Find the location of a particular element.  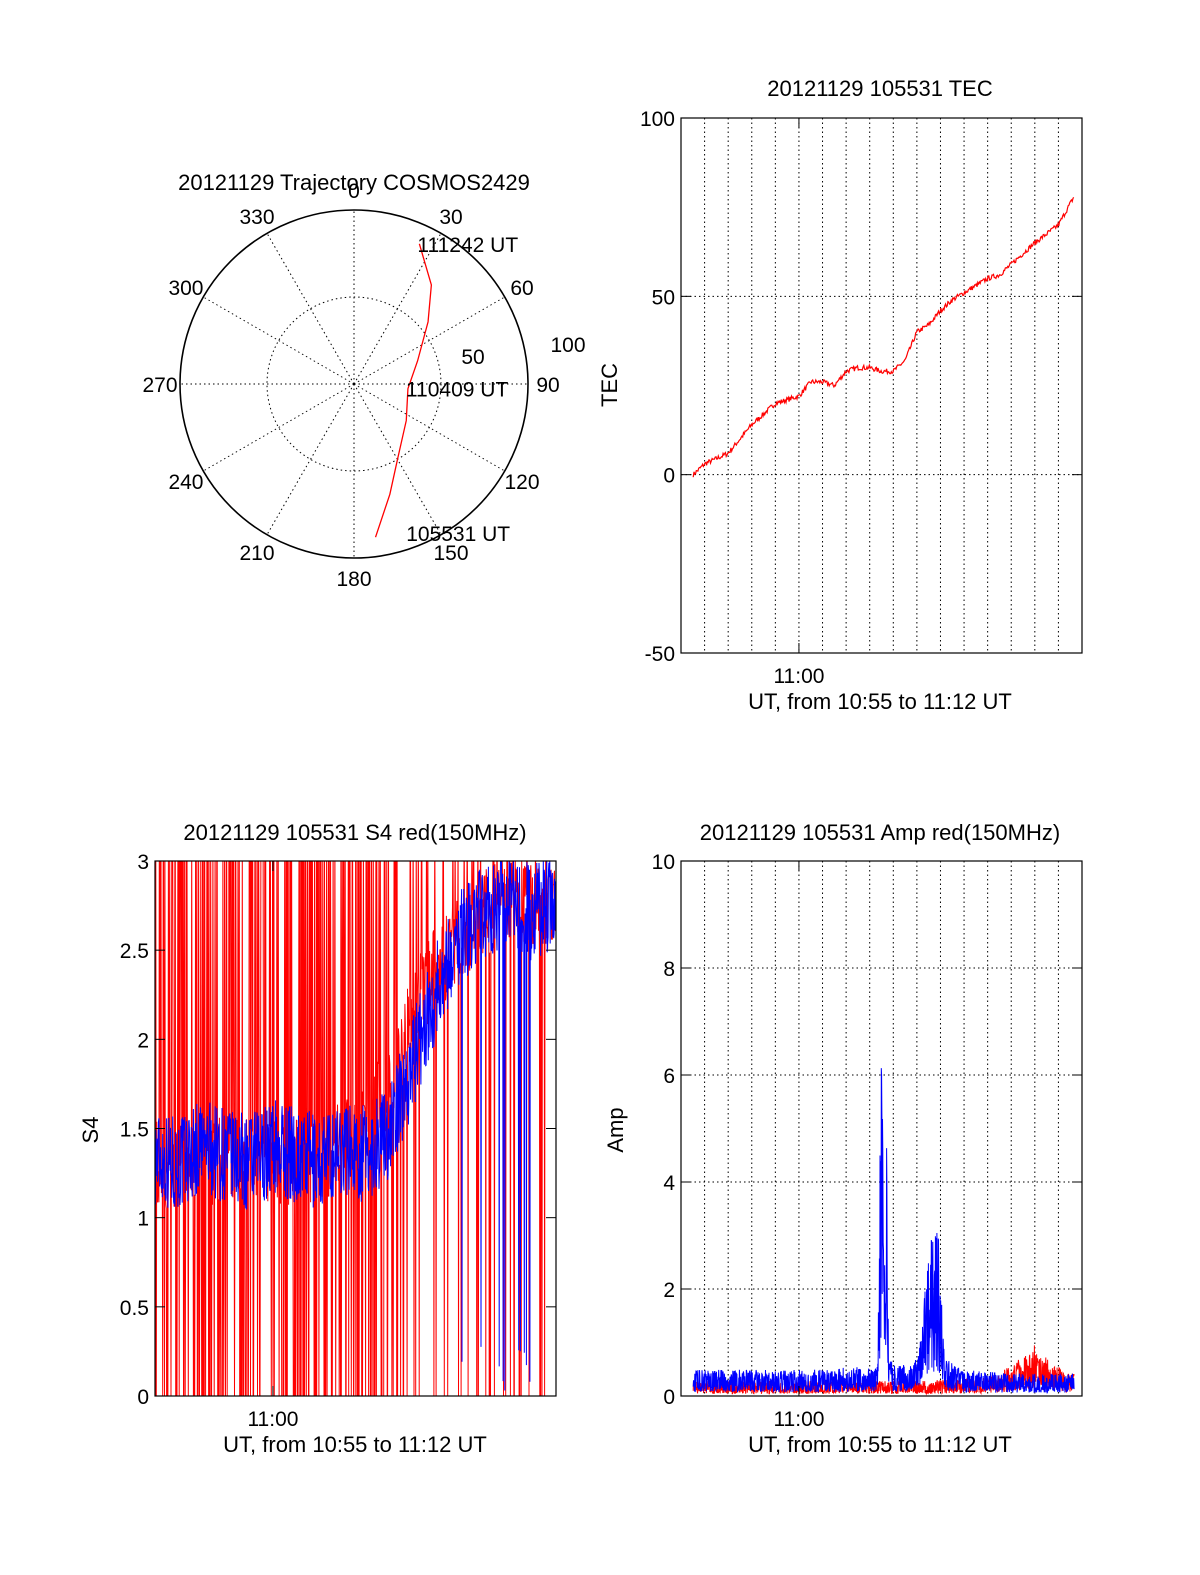

tec-grid is located at coordinates (881, 385).